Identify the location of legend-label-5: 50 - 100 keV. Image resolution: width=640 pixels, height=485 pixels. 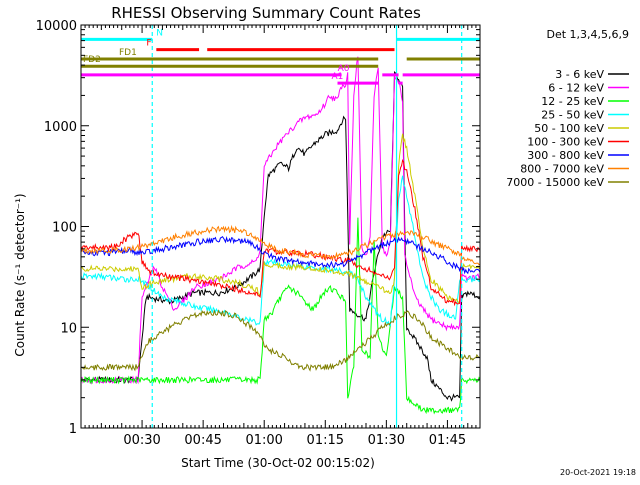
(569, 128).